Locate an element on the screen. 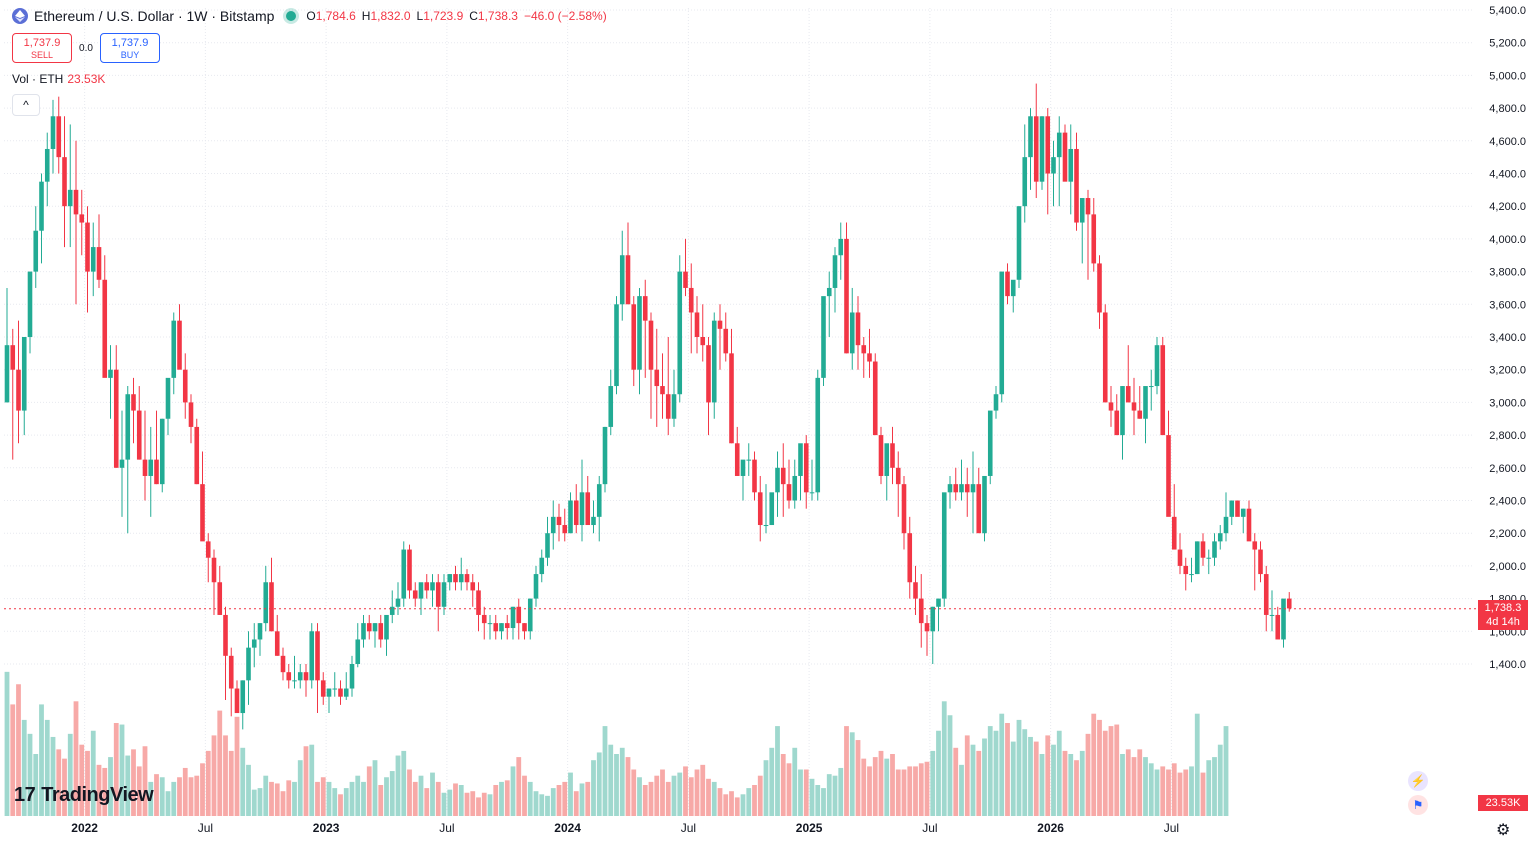 This screenshot has height=842, width=1530. buy-price: 1,737.9 is located at coordinates (130, 43).